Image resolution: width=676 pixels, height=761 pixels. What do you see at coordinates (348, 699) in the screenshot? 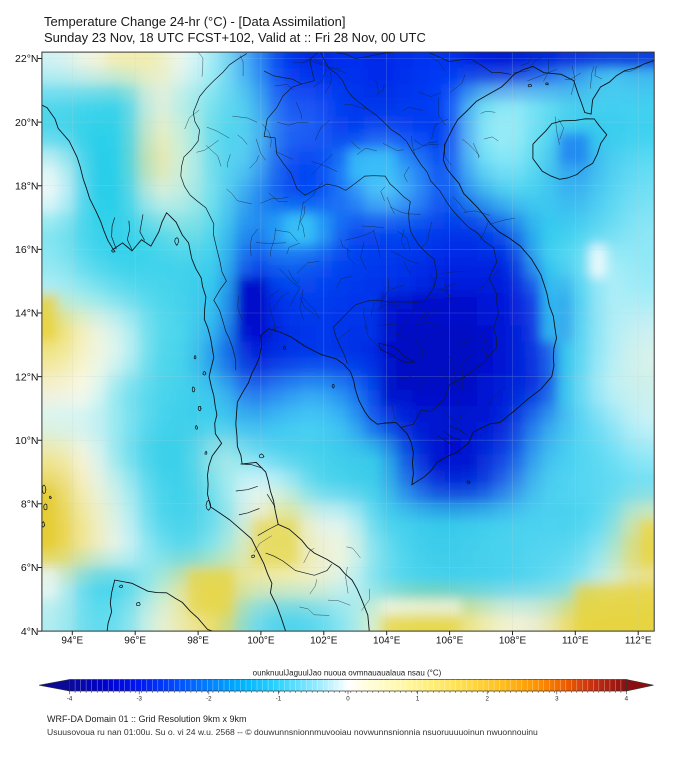
I see `svg-text: 0` at bounding box center [348, 699].